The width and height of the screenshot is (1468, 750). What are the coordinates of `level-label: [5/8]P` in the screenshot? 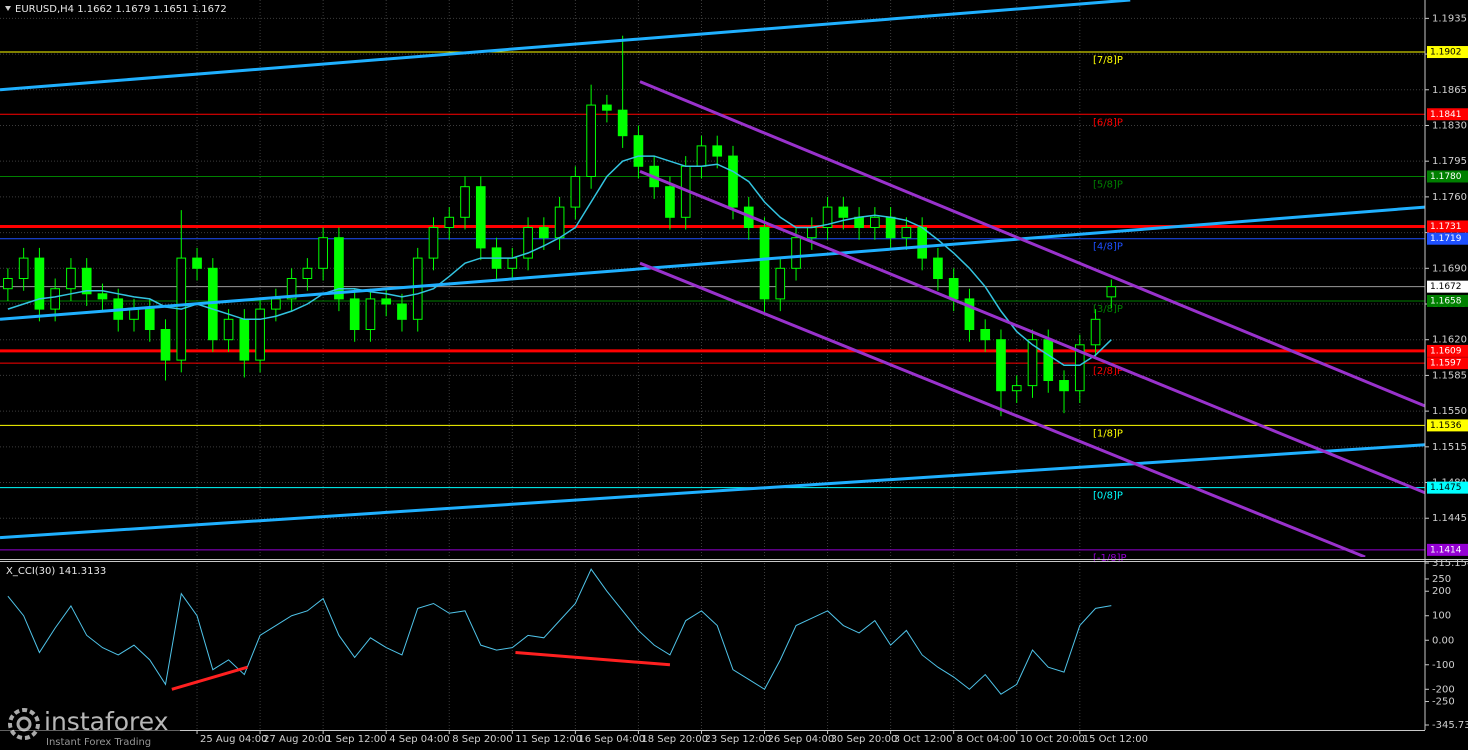 It's located at (1108, 184).